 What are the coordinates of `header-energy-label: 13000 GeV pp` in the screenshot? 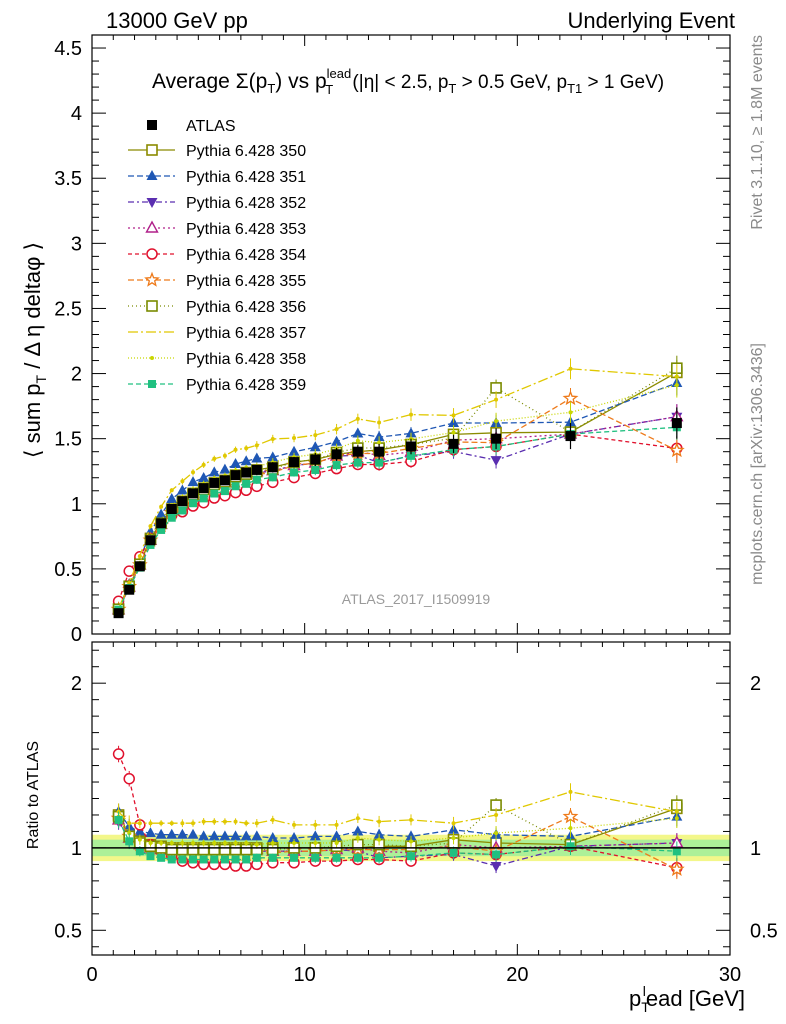 It's located at (177, 20).